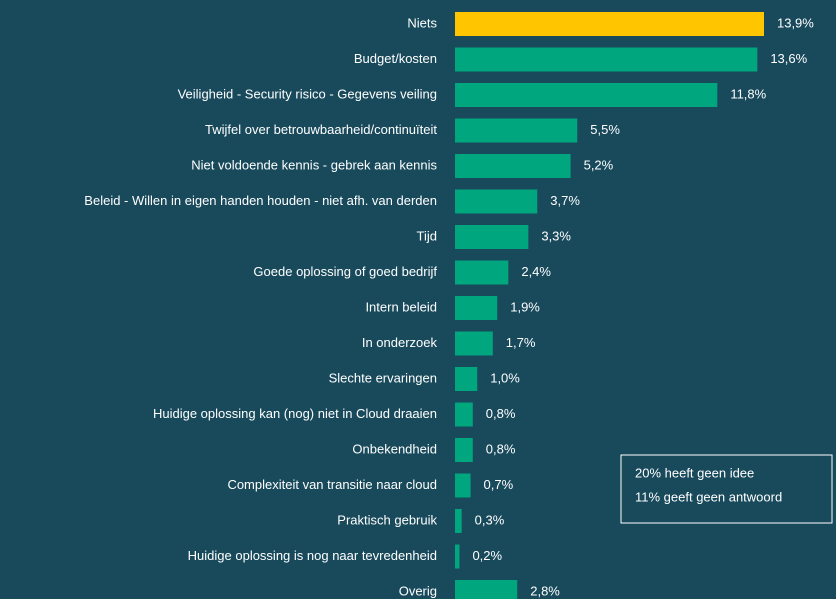  Describe the element at coordinates (694, 472) in the screenshot. I see `note: 20% heeft geen idee` at that location.